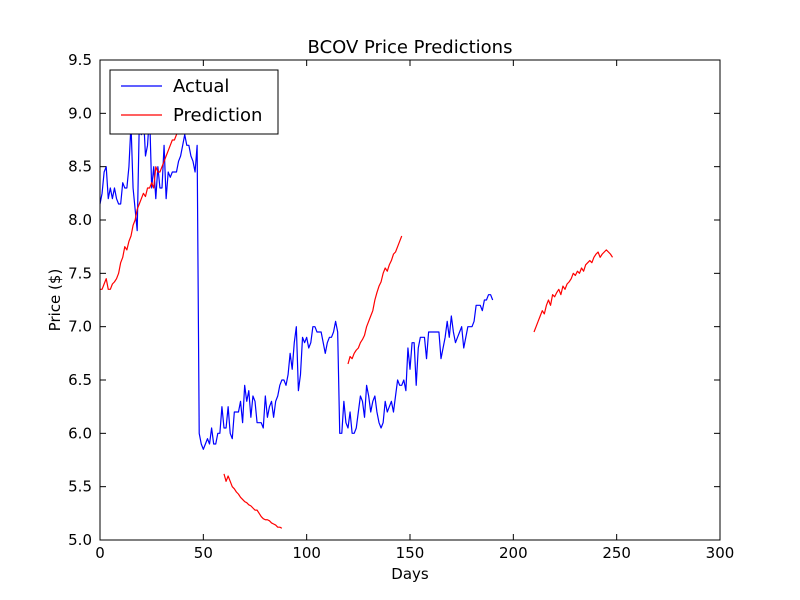 The height and width of the screenshot is (600, 800). Describe the element at coordinates (410, 553) in the screenshot. I see `x-tick-label: 150` at that location.